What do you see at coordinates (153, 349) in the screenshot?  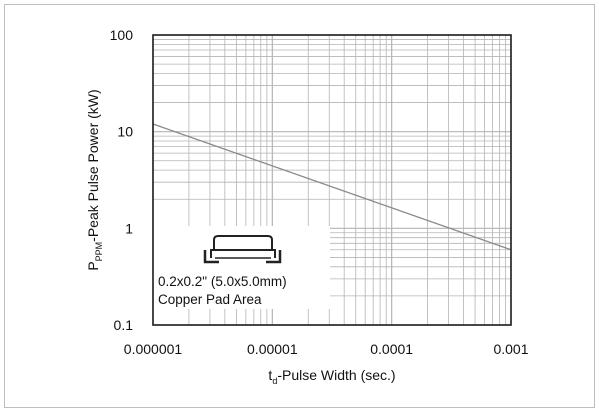 I see `x-tick-label: 0.000001` at bounding box center [153, 349].